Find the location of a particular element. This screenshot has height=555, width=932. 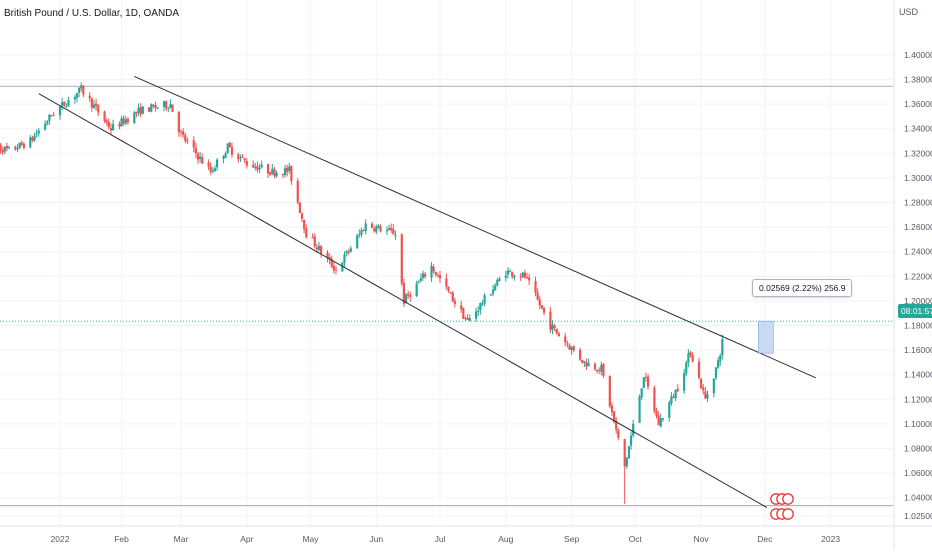

y-tick-label: 1.32000 is located at coordinates (918, 153).